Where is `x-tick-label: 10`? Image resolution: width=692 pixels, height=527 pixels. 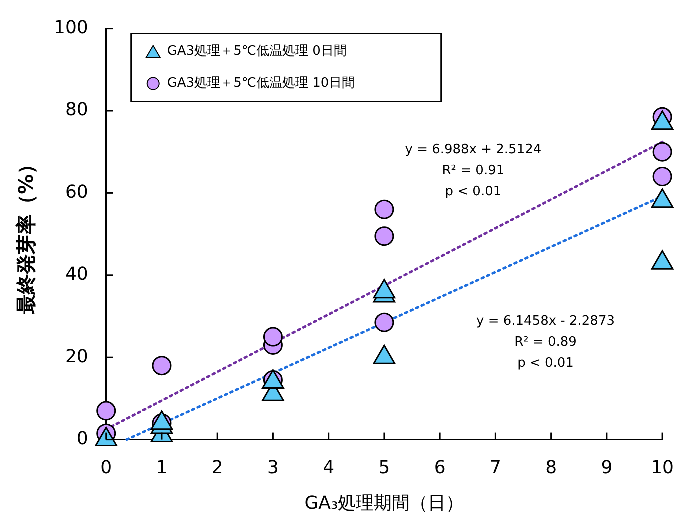 x-tick-label: 10 is located at coordinates (662, 467).